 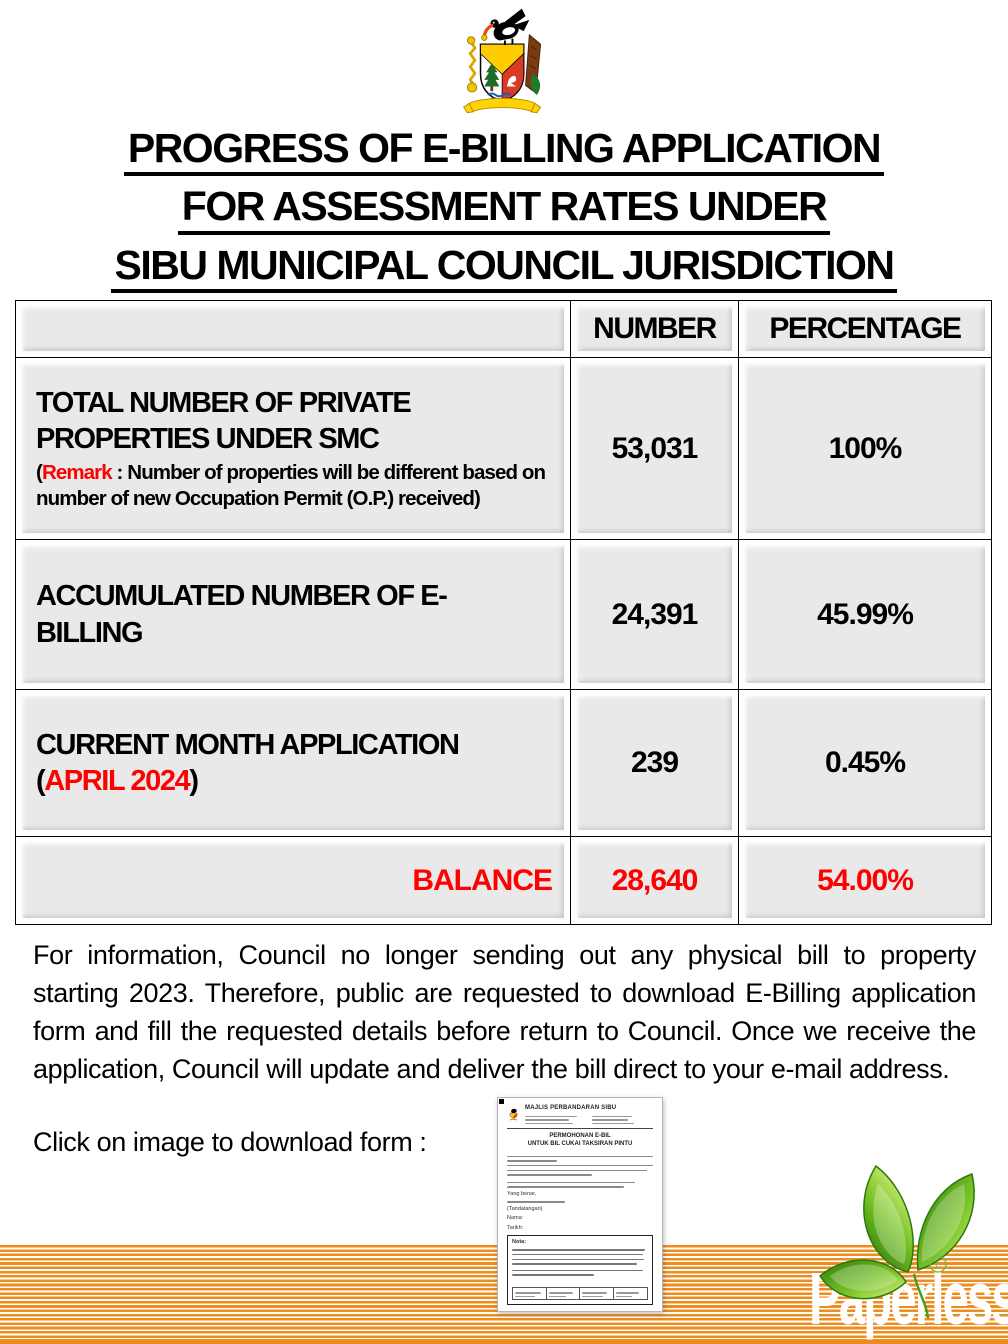 I want to click on col-header-number: NUMBER, so click(x=655, y=329).